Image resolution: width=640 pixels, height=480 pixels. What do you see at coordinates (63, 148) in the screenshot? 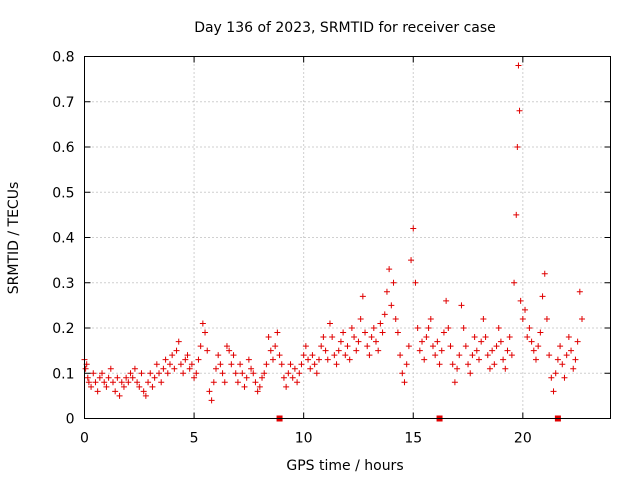
I see `y-tick-label: 0.6` at bounding box center [63, 148].